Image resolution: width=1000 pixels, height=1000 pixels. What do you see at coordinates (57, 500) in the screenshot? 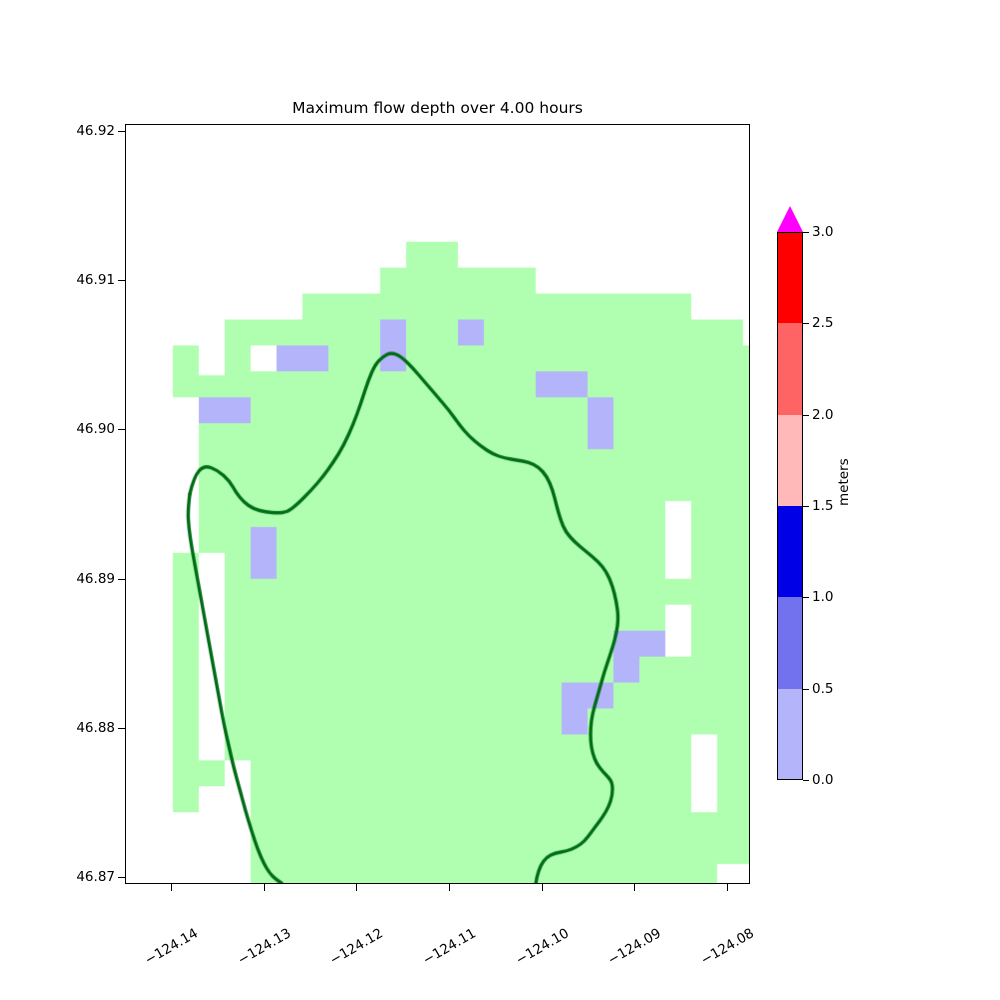
I see `y-axis-tick-labels: 46.87 46.88 46.89 46.90 46.91 46.92` at bounding box center [57, 500].